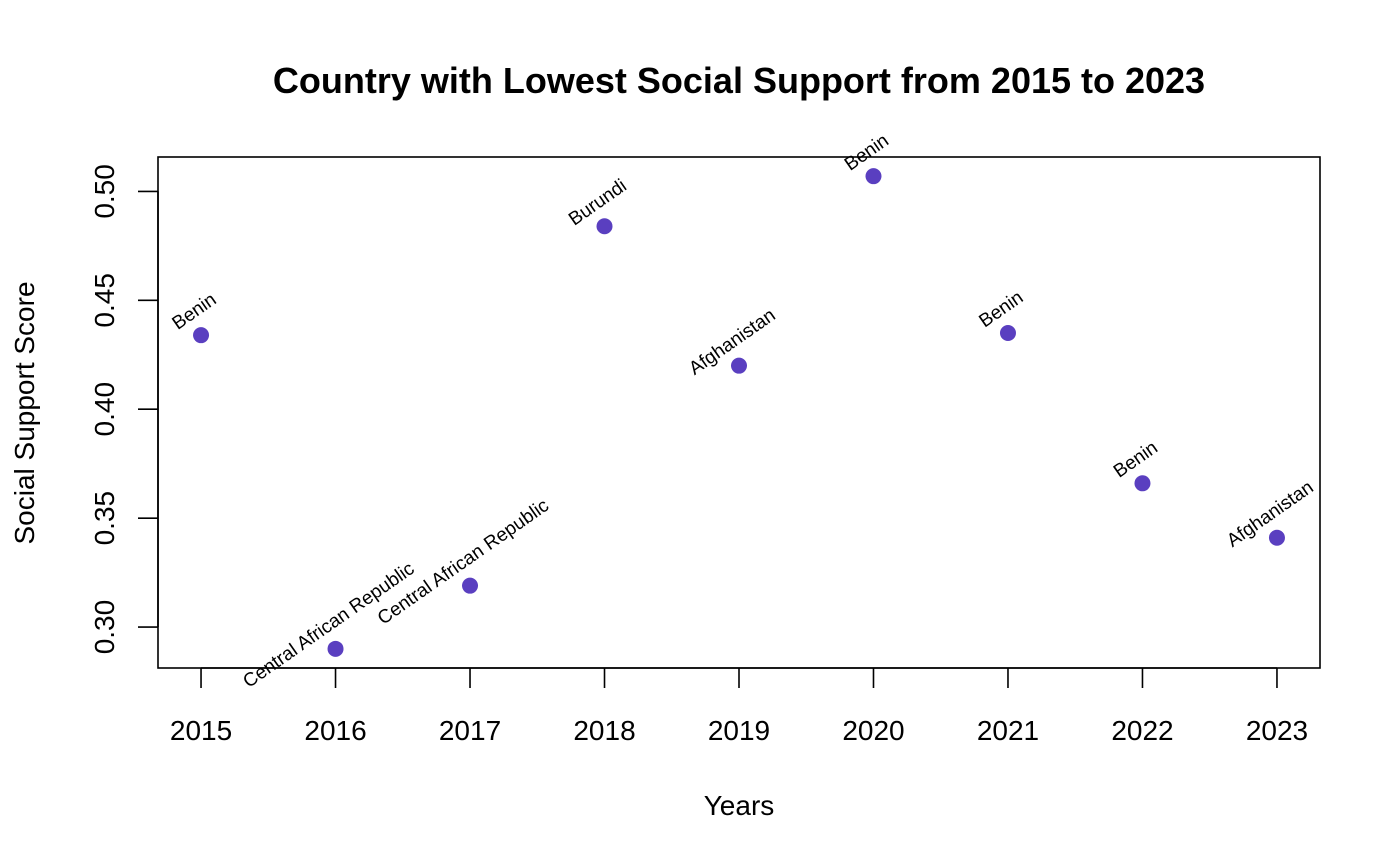 This screenshot has height=865, width=1400. Describe the element at coordinates (739, 706) in the screenshot. I see `x-axis: 2015 2016 2017 2018 2019 2020 2021 2022 2023` at that location.